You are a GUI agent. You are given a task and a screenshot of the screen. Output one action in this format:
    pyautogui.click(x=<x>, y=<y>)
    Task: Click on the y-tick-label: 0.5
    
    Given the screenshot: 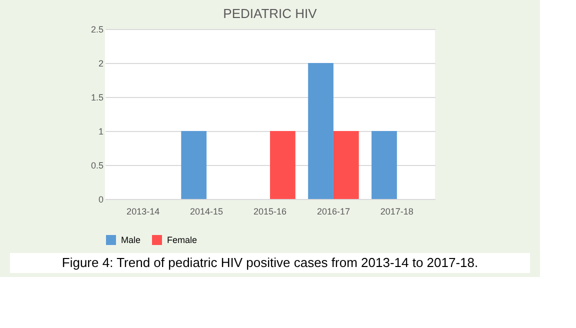 What is the action you would take?
    pyautogui.click(x=97, y=165)
    